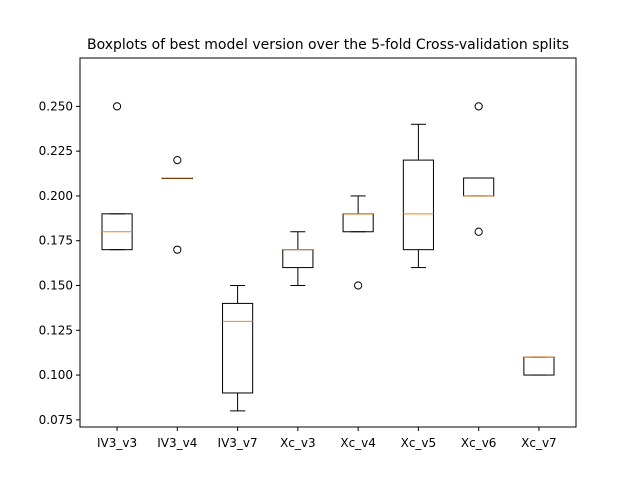  What do you see at coordinates (56, 285) in the screenshot?
I see `y-tick-label: 0.150` at bounding box center [56, 285].